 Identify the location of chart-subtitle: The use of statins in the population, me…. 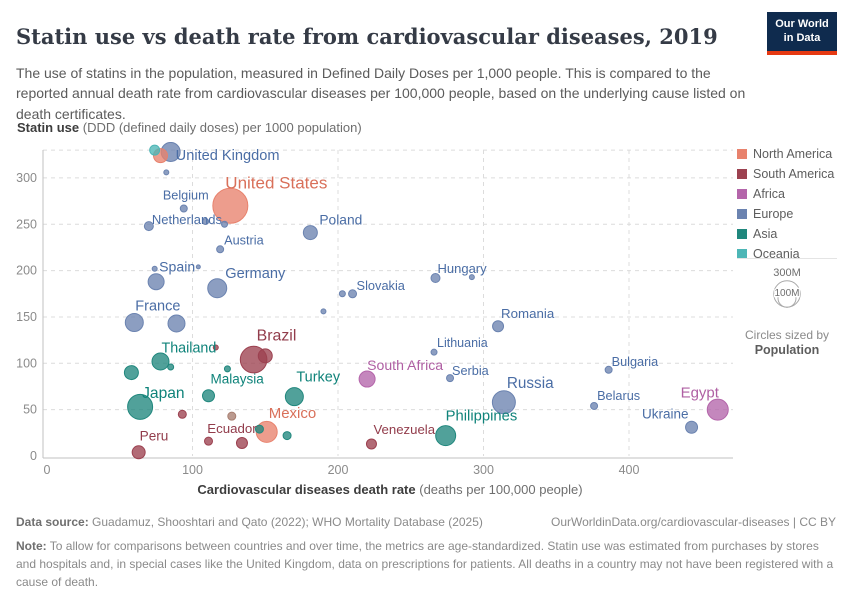
(381, 93).